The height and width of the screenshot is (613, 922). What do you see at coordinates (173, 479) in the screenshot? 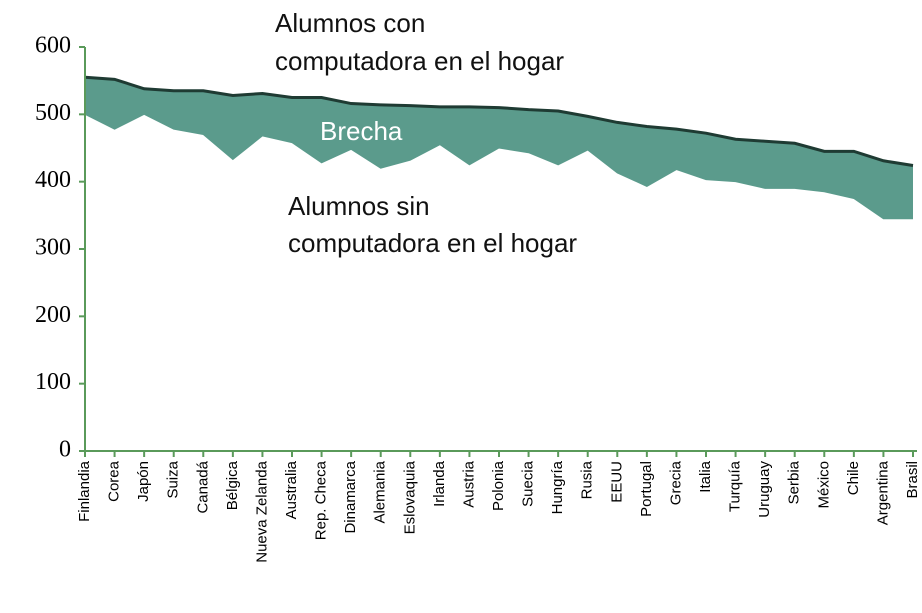
I see `x-tick-label: Suiza` at bounding box center [173, 479].